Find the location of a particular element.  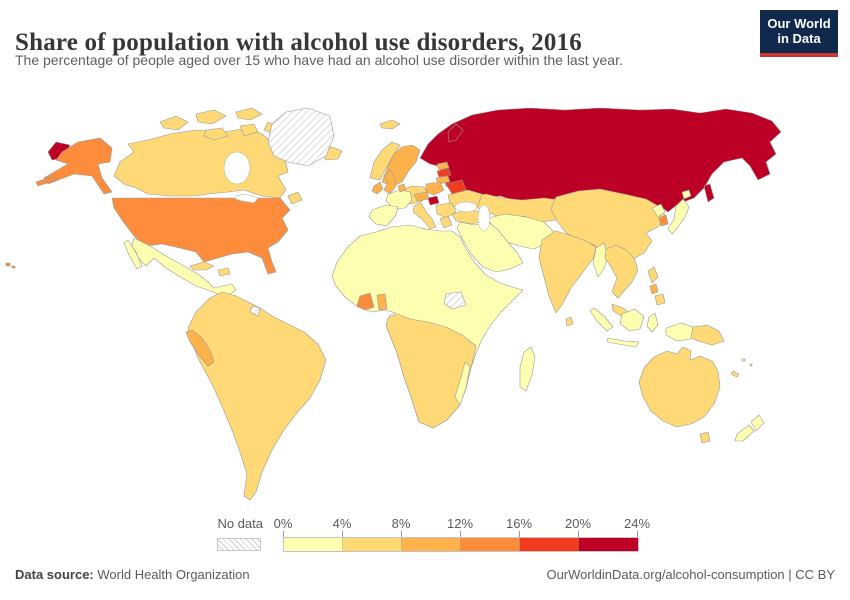

data-source-label: Data source: is located at coordinates (54, 574).